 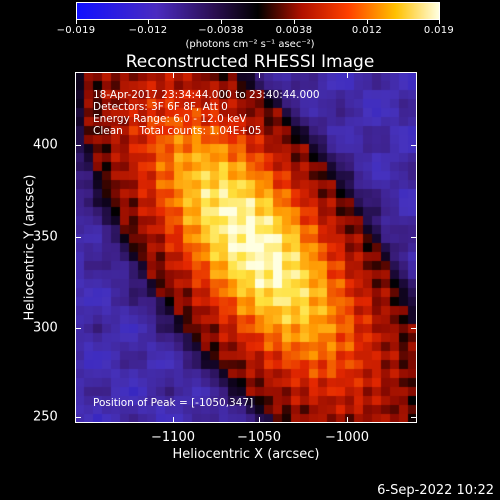 What do you see at coordinates (148, 30) in the screenshot?
I see `colorbar-tick-label: −0.012` at bounding box center [148, 30].